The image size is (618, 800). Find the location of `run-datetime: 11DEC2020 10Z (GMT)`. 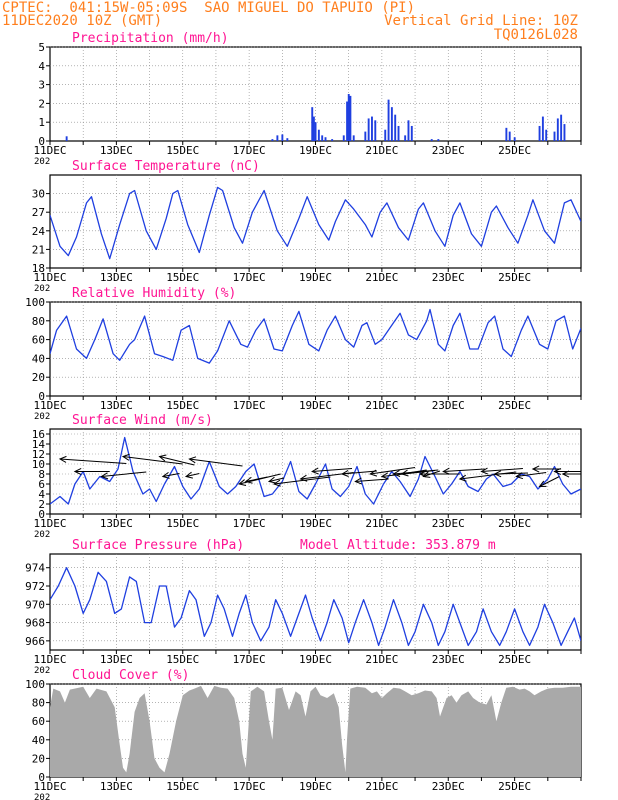

run-datetime: 11DEC2020 10Z (GMT) is located at coordinates (82, 21).